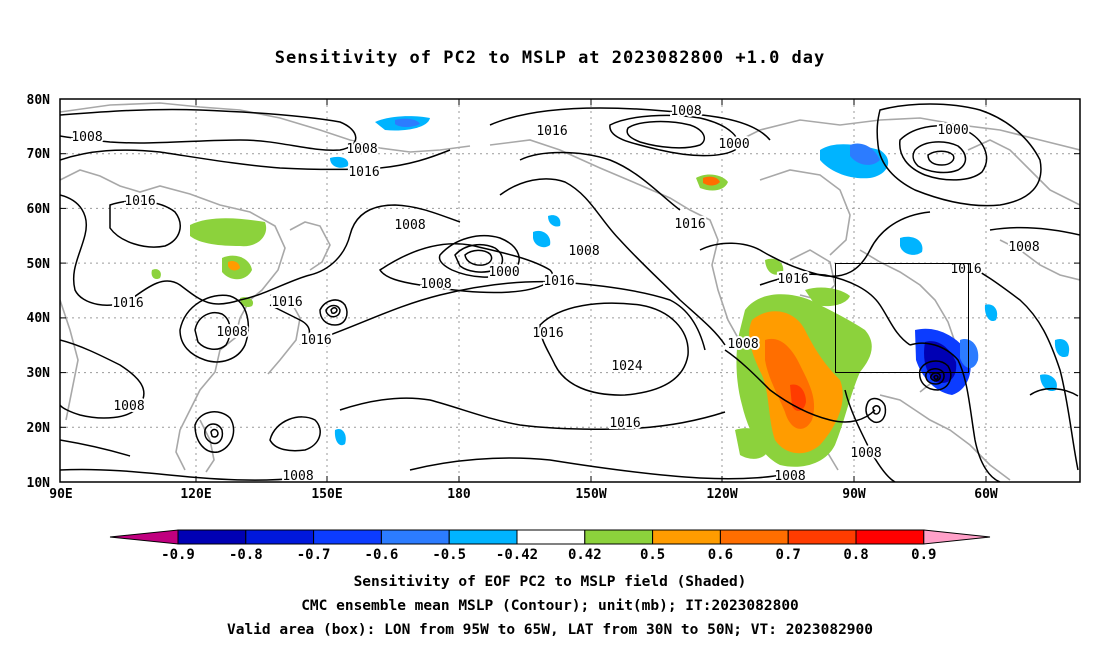 The image size is (1100, 650). Describe the element at coordinates (720, 555) in the screenshot. I see `colorbar-label: 0.6` at that location.